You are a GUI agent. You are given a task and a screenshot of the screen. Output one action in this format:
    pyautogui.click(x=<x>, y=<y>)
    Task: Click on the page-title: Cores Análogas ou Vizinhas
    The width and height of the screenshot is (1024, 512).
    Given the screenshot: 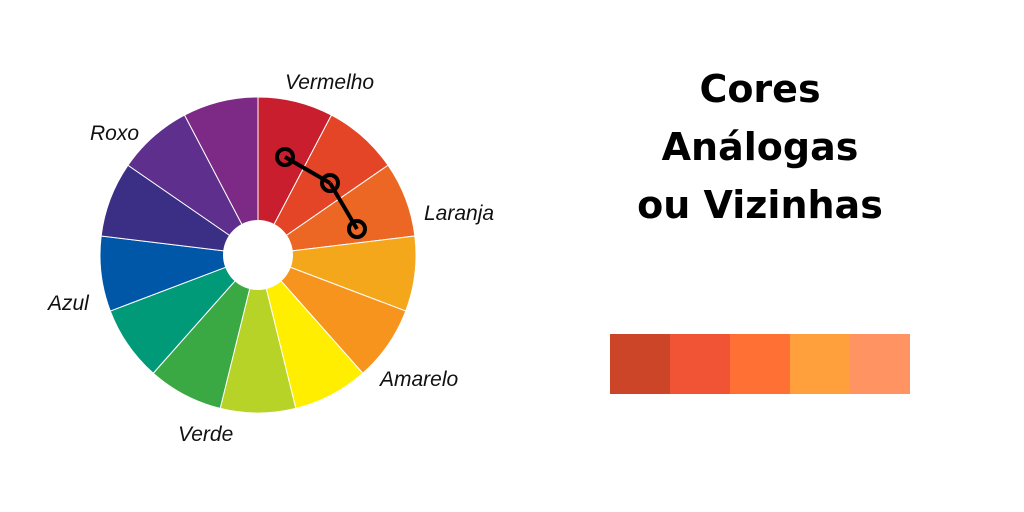 What is the action you would take?
    pyautogui.click(x=760, y=147)
    